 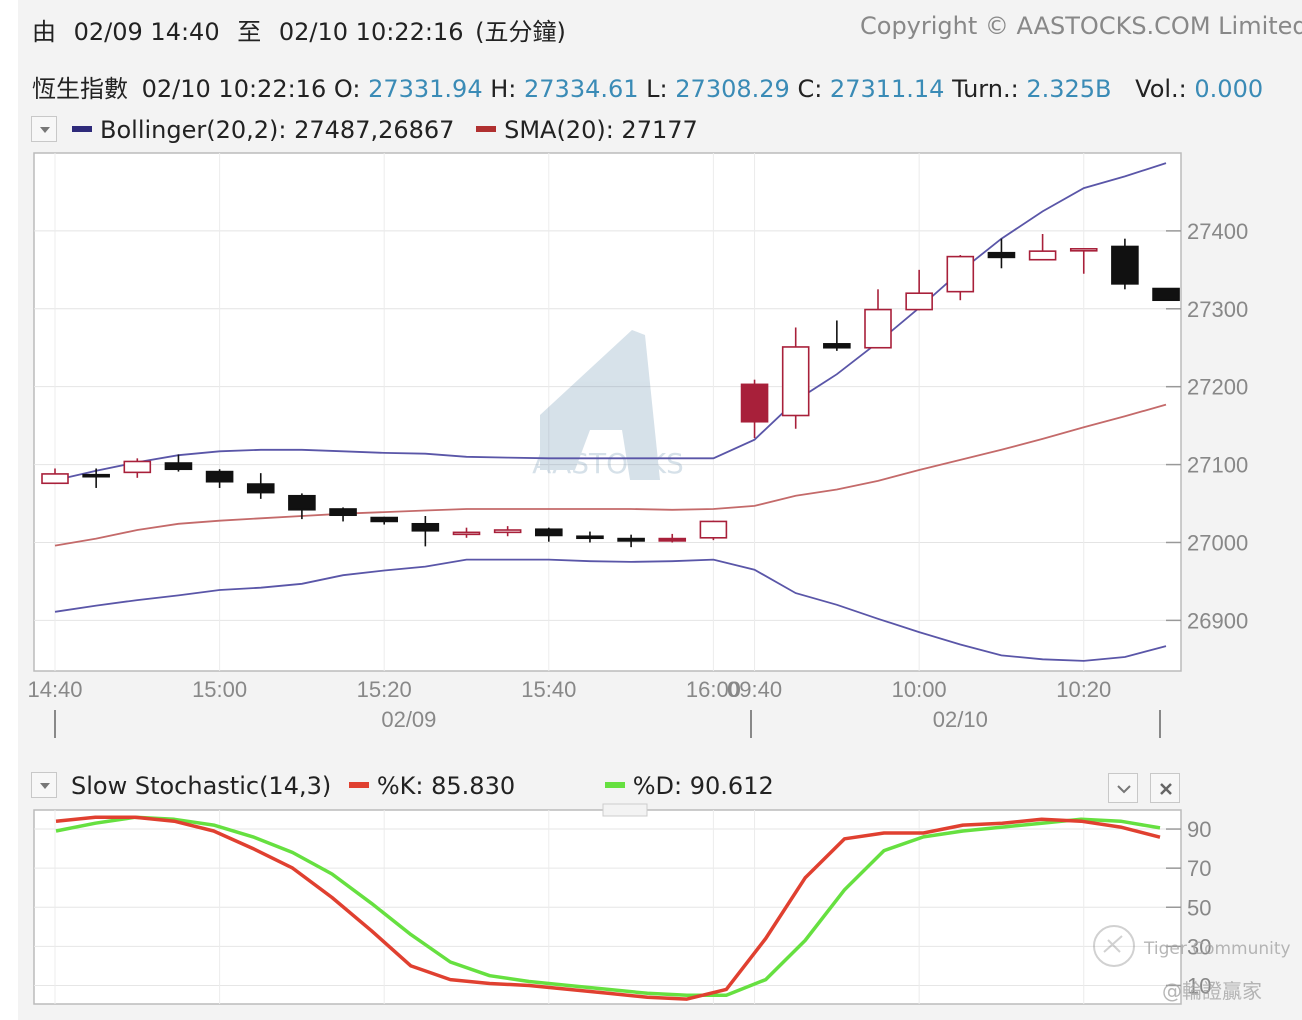 I want to click on close-icon, so click(x=1166, y=789).